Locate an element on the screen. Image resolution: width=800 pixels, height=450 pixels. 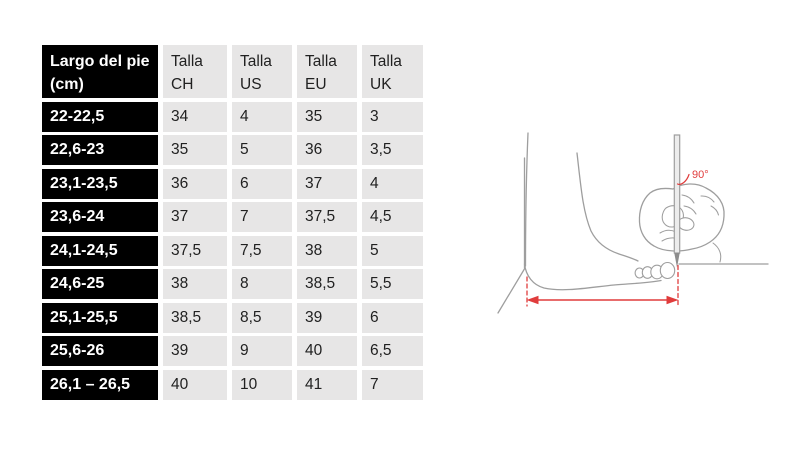
table-header-foot-length: Largo del pie (cm) is located at coordinates (100, 71).